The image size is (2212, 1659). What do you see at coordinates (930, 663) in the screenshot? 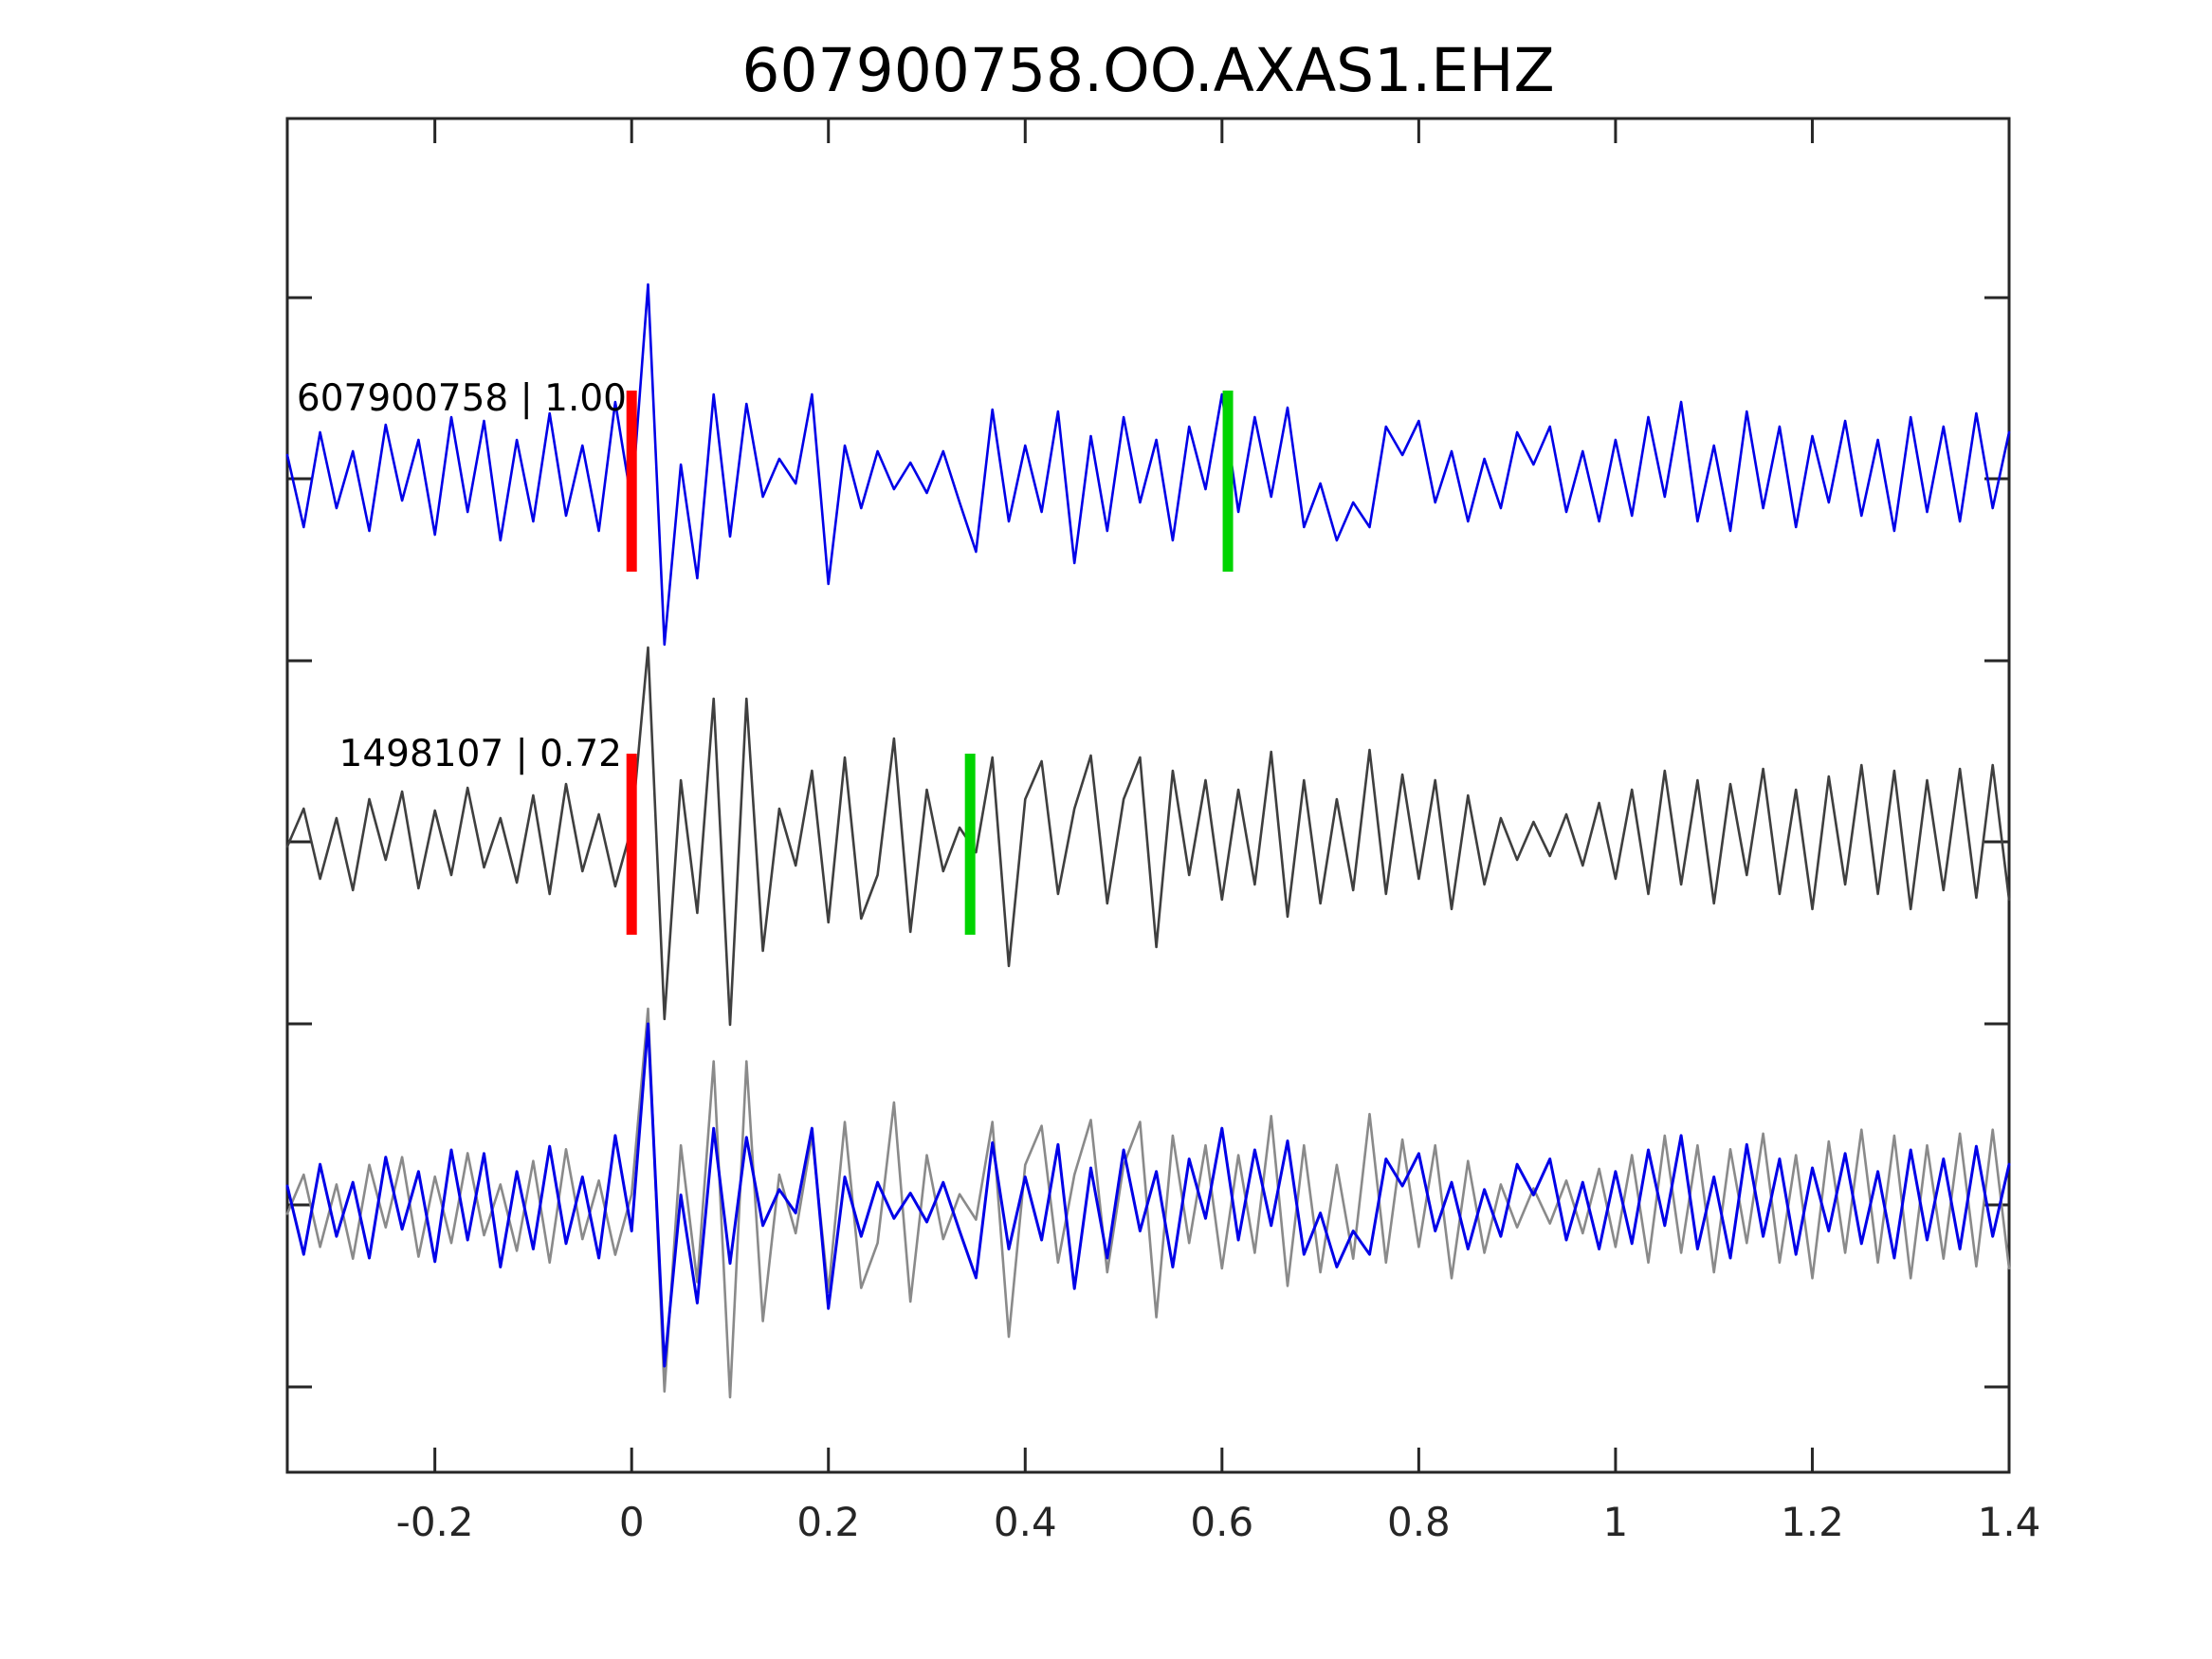
I see `pick-markers` at bounding box center [930, 663].